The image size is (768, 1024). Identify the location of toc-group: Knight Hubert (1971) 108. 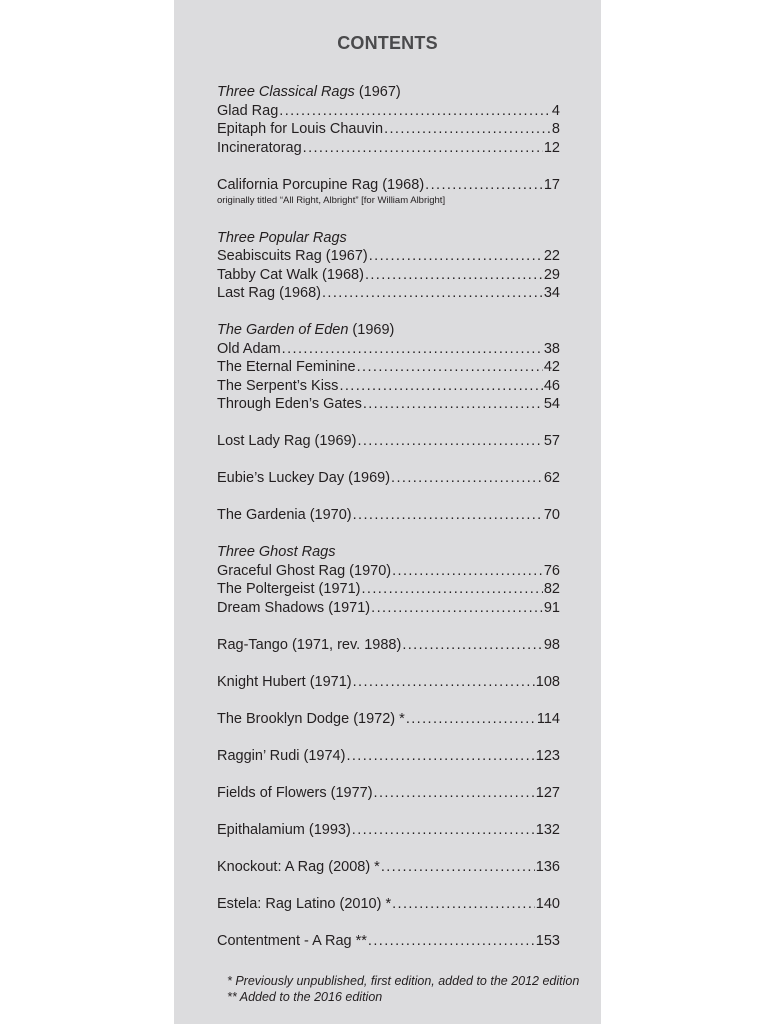
(388, 682).